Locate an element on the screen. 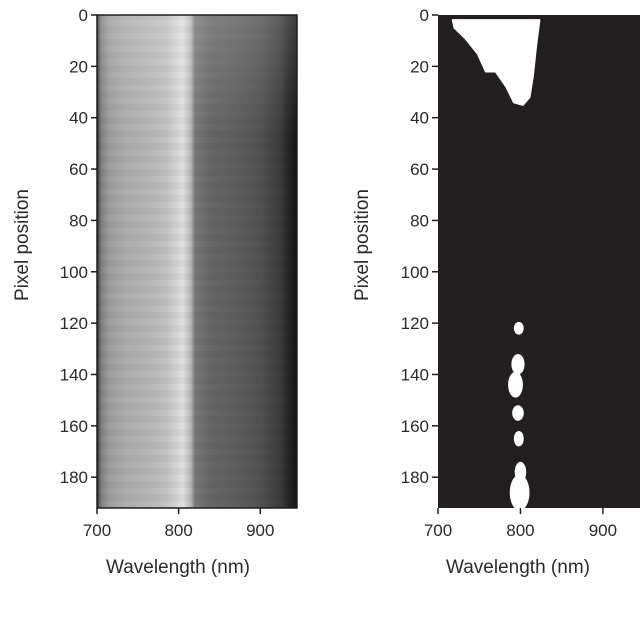  right-x-axis-label: Wavelength (nm) is located at coordinates (518, 567).